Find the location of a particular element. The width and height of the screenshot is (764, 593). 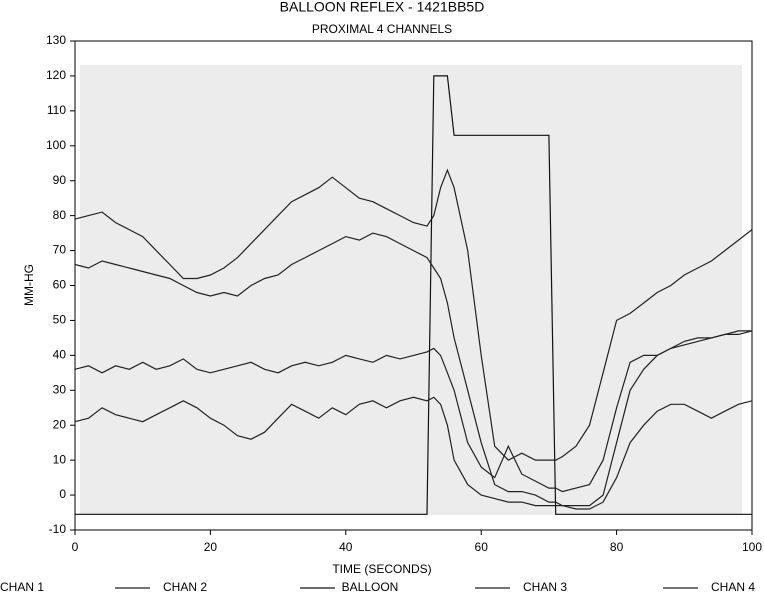

y-tick-label: 130 is located at coordinates (56, 40).